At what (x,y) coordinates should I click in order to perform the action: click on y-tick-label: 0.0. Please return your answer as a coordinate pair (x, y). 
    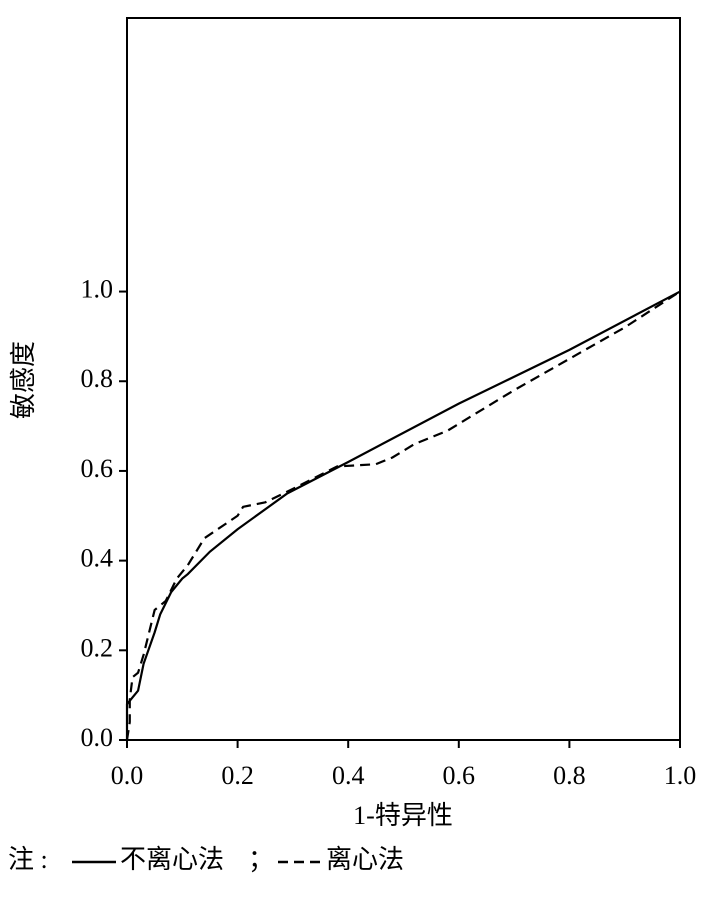
    Looking at the image, I should click on (97, 737).